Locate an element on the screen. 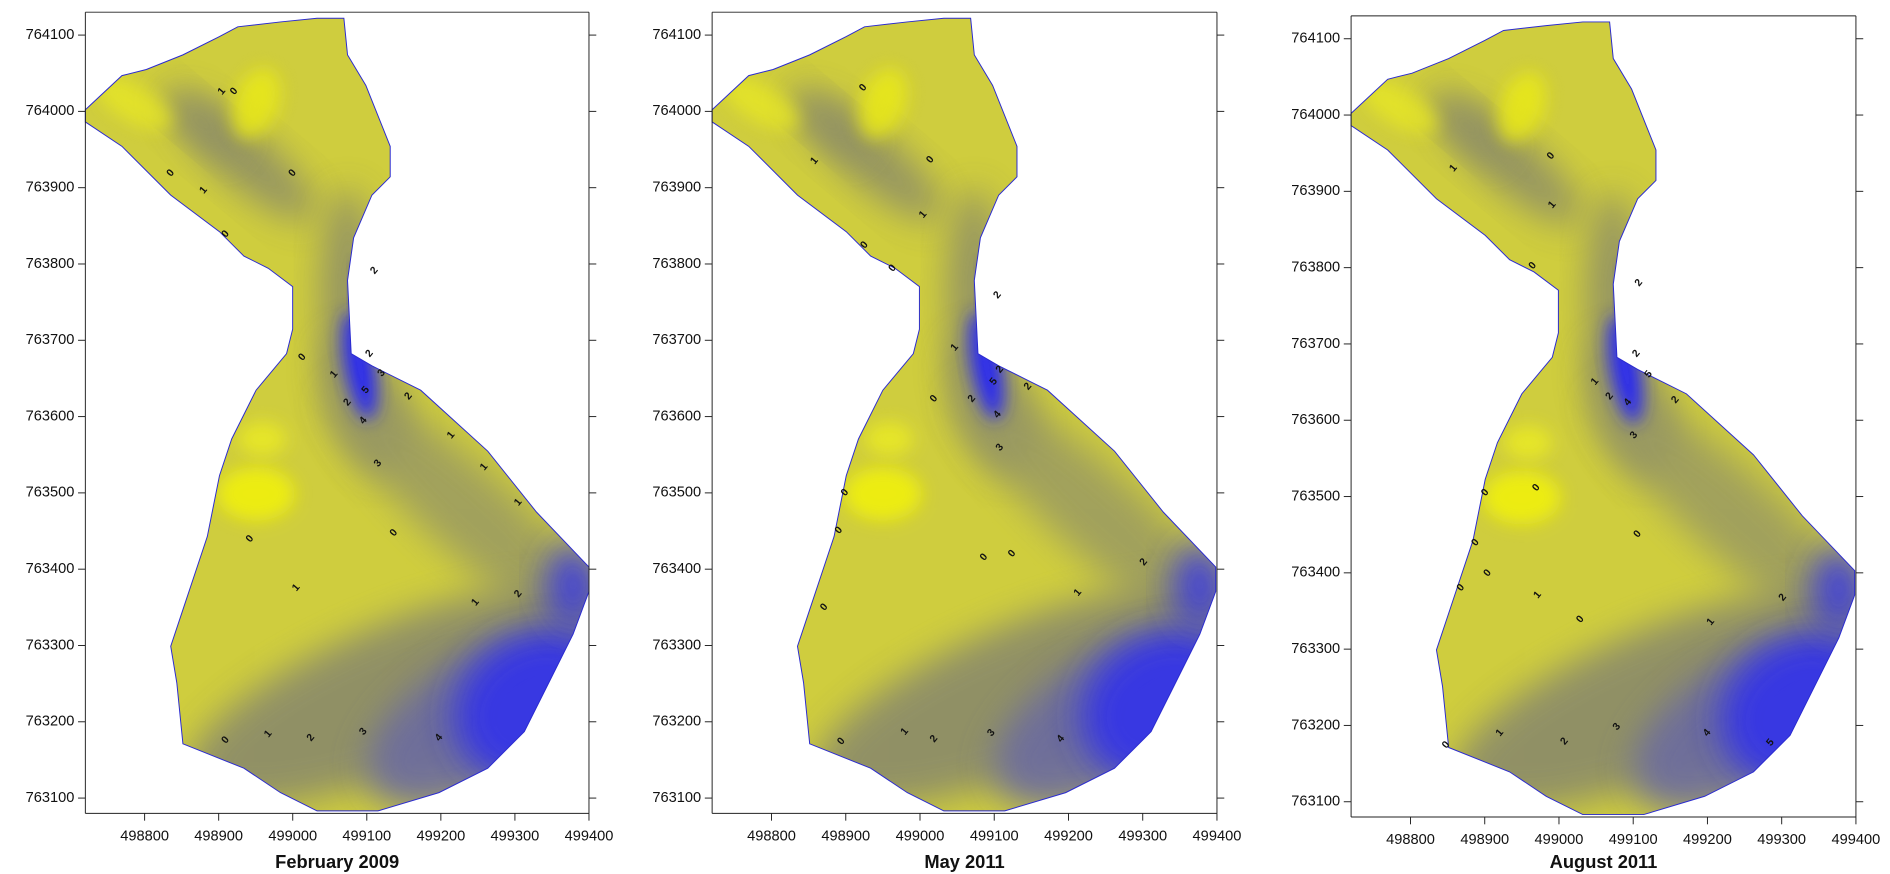 The image size is (1890, 874). y-tick-label: 763400 is located at coordinates (1315, 573).